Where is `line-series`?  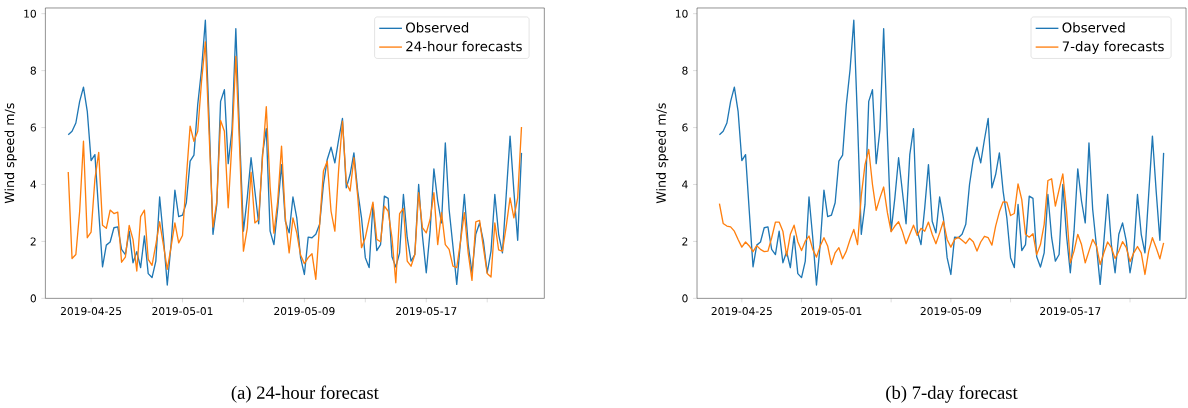
line-series is located at coordinates (941, 212).